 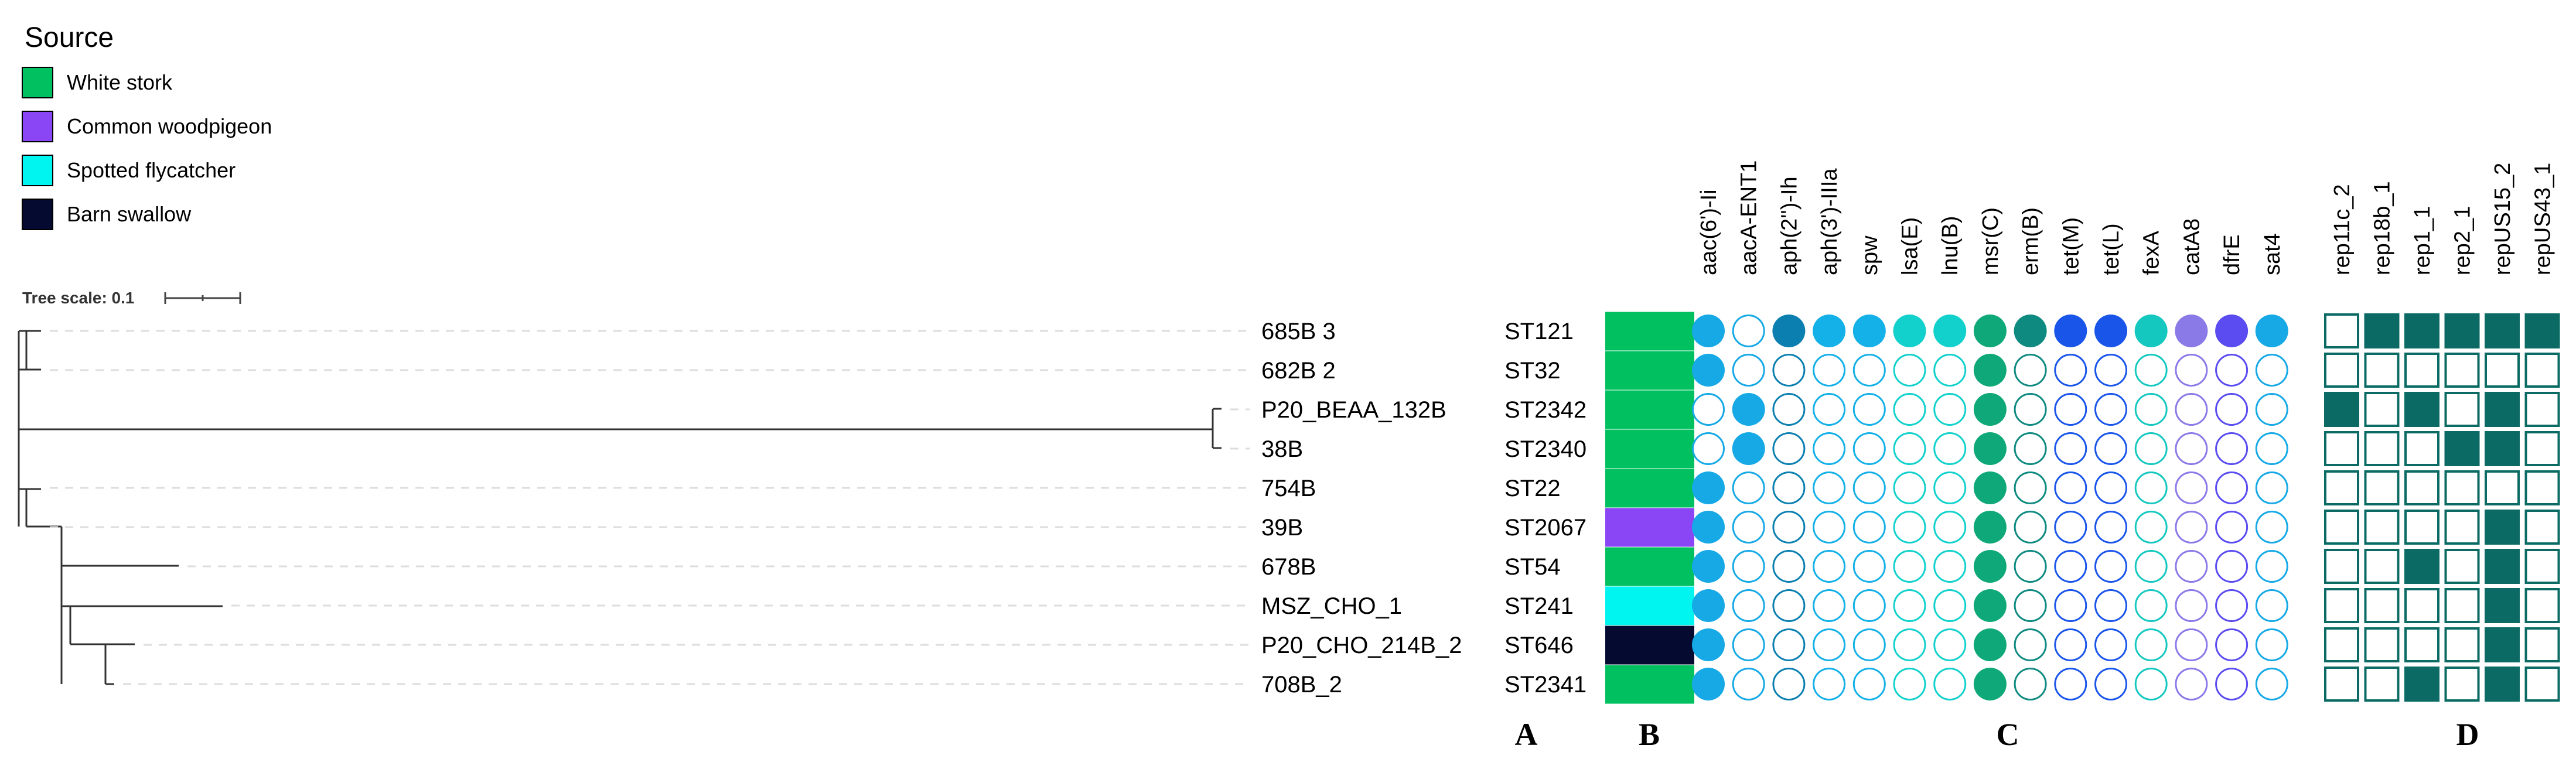 What do you see at coordinates (2467, 734) in the screenshot?
I see `panel-label-d: D` at bounding box center [2467, 734].